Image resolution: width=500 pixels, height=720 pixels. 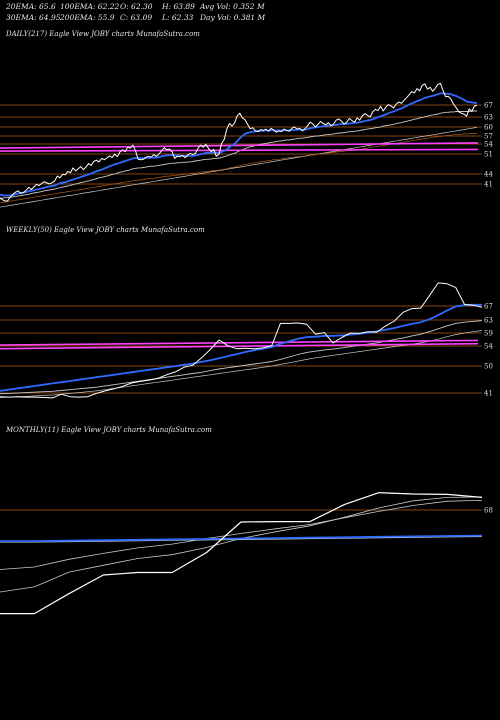 I want to click on weekly-level-label: 59, so click(x=488, y=334).